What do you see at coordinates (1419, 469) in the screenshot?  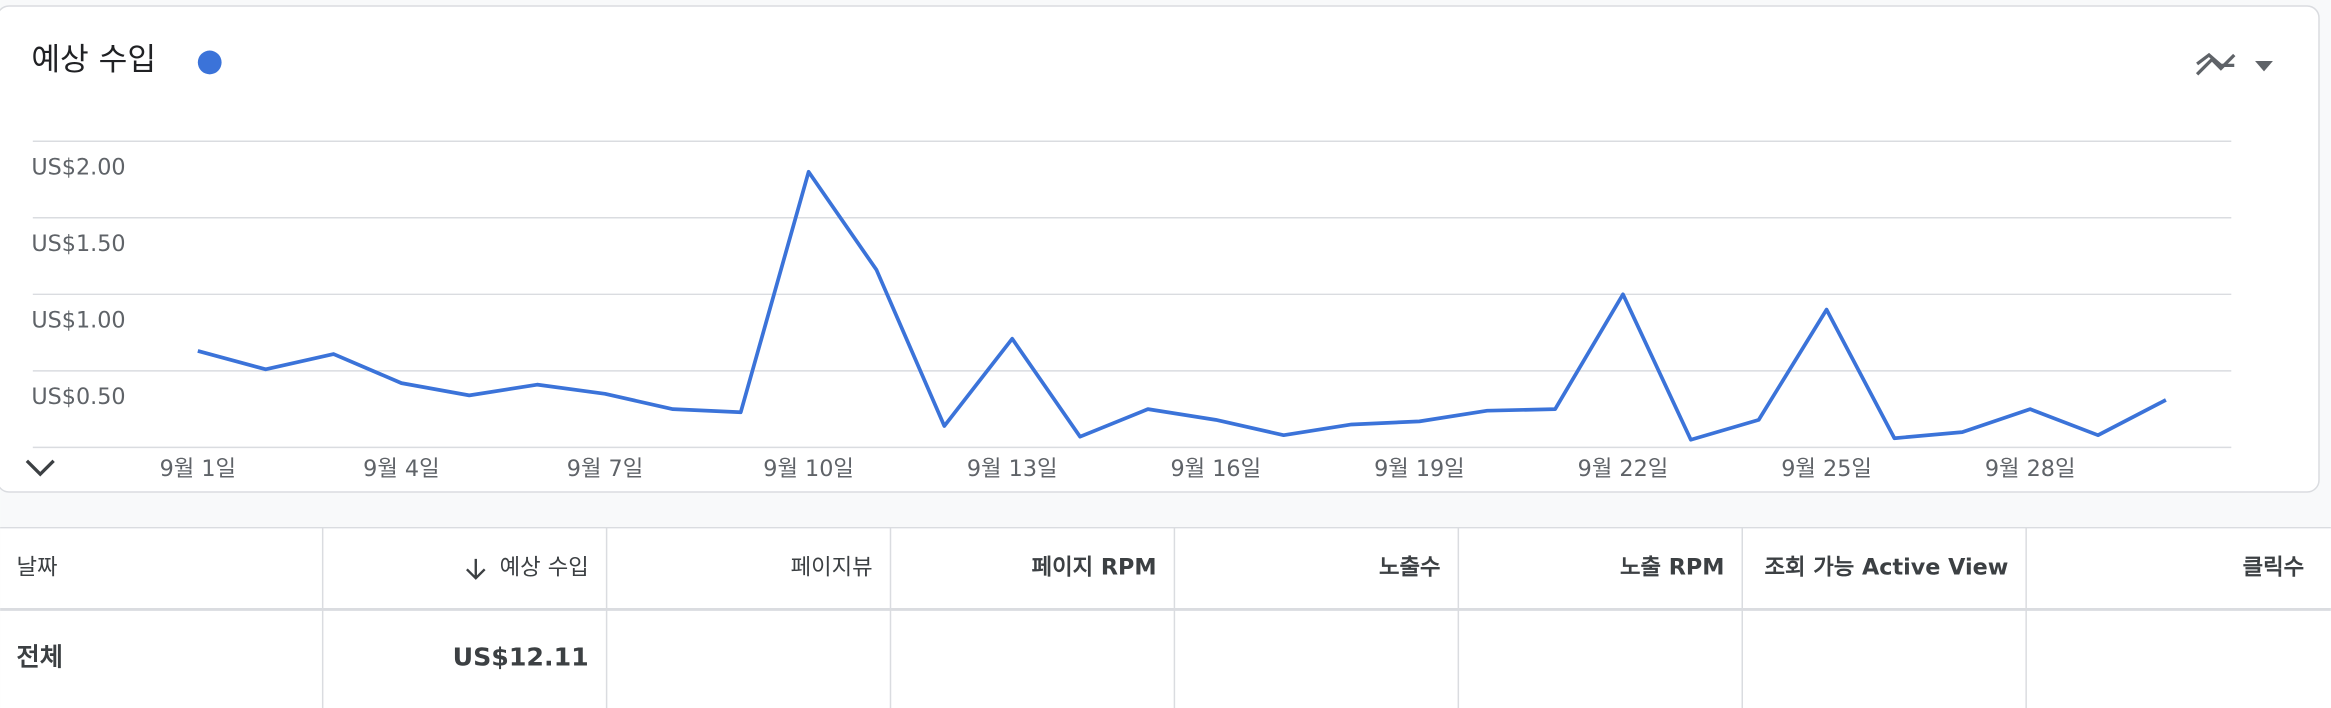 I see `x-tick-label: 9월 19일` at bounding box center [1419, 469].